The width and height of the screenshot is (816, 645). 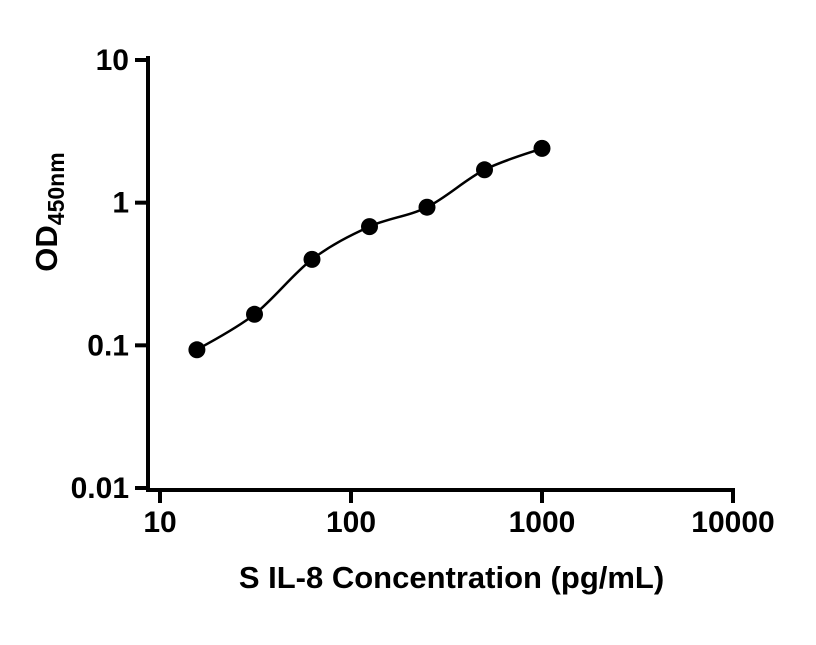 I want to click on y-axis-title-main: OD, so click(x=46, y=248).